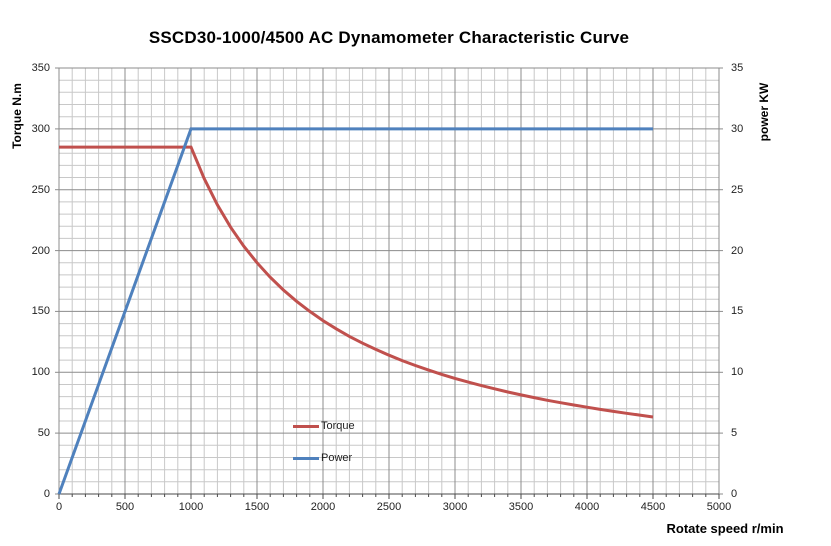 The image size is (831, 546). Describe the element at coordinates (17, 116) in the screenshot. I see `y-left-axis-title: Torque N.m` at that location.